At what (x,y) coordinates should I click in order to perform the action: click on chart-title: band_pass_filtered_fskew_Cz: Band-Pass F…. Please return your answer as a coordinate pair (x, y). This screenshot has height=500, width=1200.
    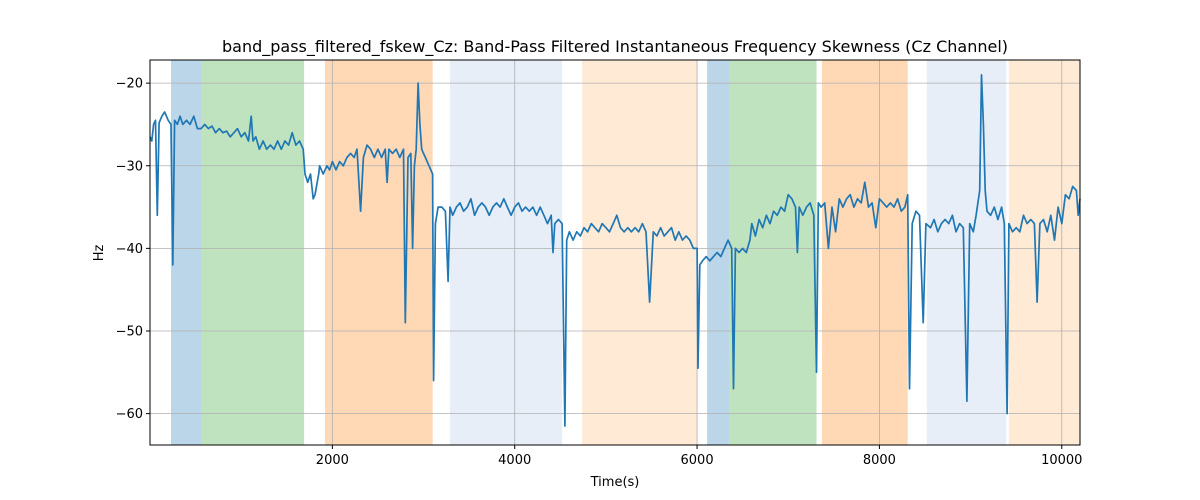
    Looking at the image, I should click on (615, 47).